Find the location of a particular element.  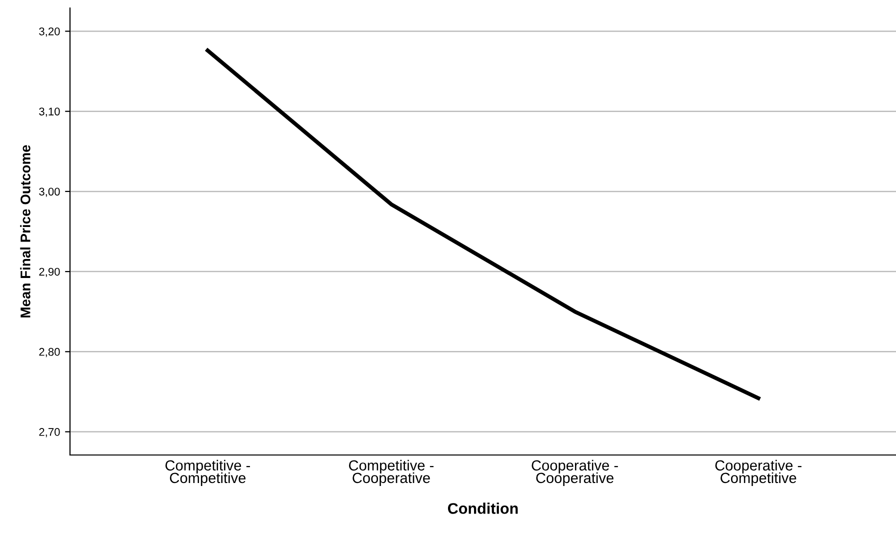

x-tick-label: Competitive - Competitive is located at coordinates (207, 473).